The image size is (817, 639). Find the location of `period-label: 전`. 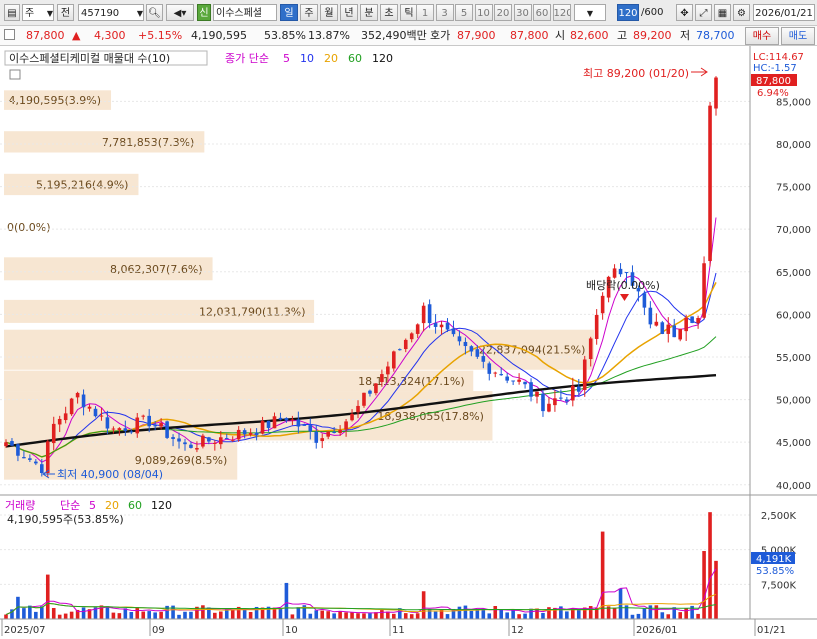

period-label: 전 is located at coordinates (65, 12).